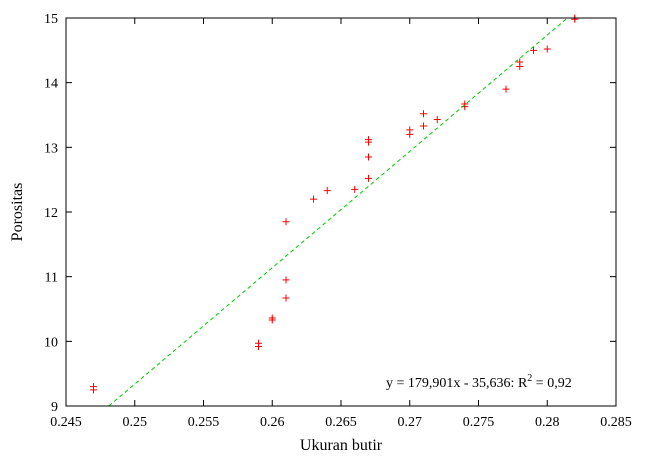 The height and width of the screenshot is (456, 651). Describe the element at coordinates (51, 148) in the screenshot. I see `y-tick-label: 13` at that location.